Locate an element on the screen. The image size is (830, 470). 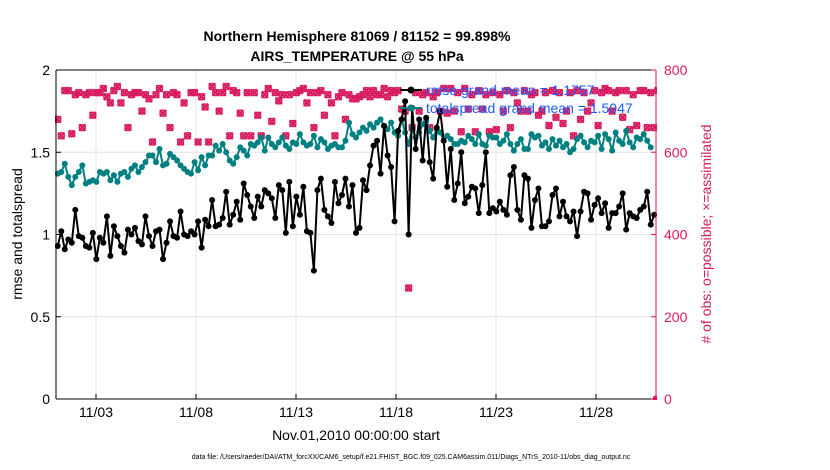
x-tick-label: 11/08 is located at coordinates (196, 412).